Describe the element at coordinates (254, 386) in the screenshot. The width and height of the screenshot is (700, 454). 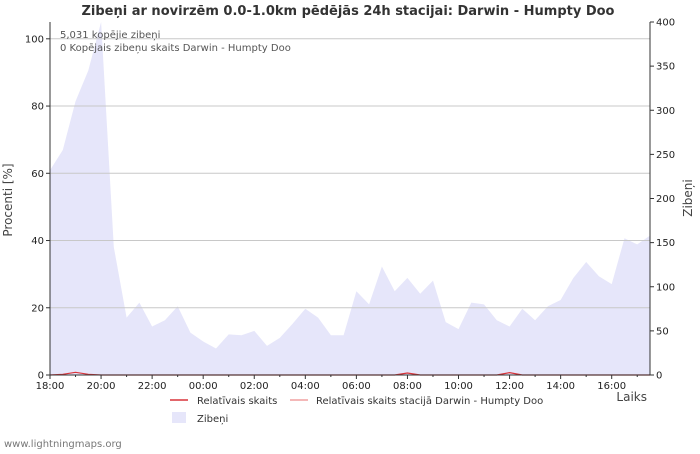
I see `x-tick-label-0200: 02:00` at that location.